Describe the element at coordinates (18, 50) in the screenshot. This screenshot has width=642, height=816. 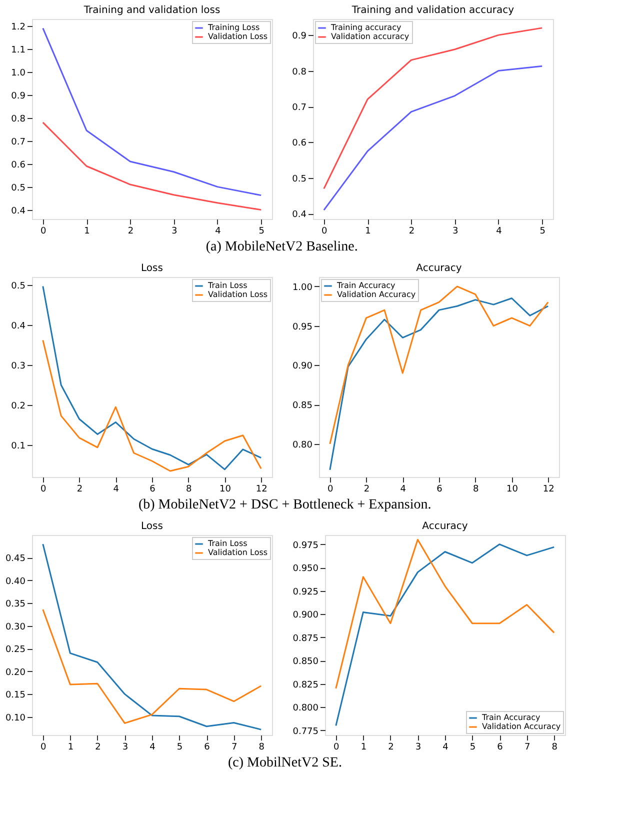
I see `y-tick-label: 1.1` at that location.